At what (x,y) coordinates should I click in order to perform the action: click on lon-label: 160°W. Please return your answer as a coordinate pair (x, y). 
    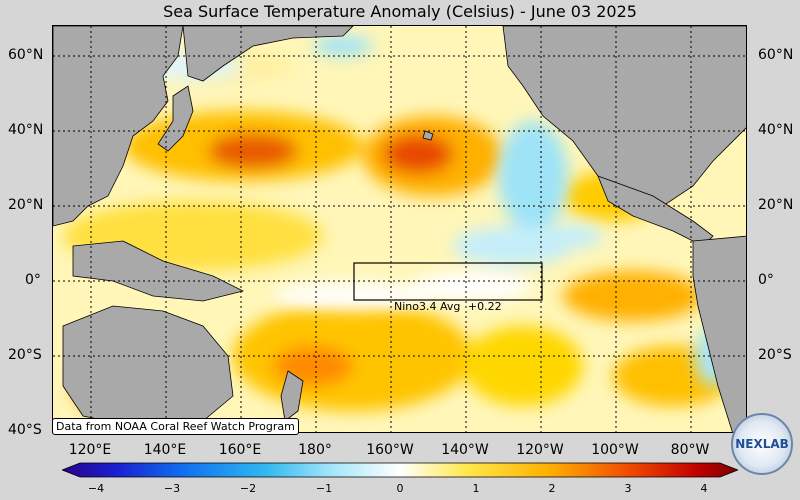
    Looking at the image, I should click on (390, 450).